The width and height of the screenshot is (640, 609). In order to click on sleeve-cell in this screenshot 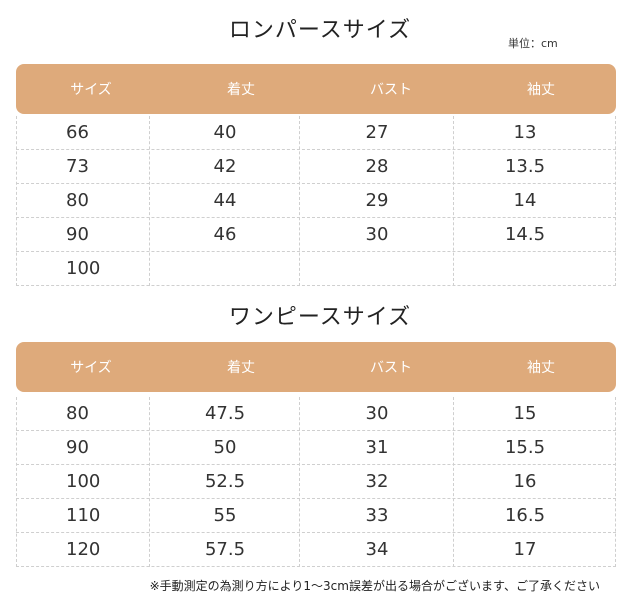, I will do `click(525, 268)`.